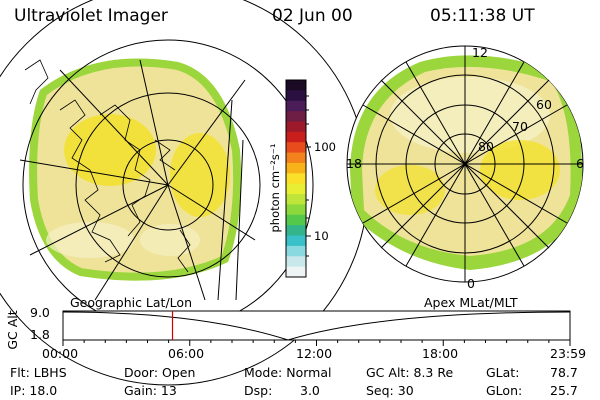  What do you see at coordinates (160, 372) in the screenshot?
I see `door-info: Door: Open` at bounding box center [160, 372].